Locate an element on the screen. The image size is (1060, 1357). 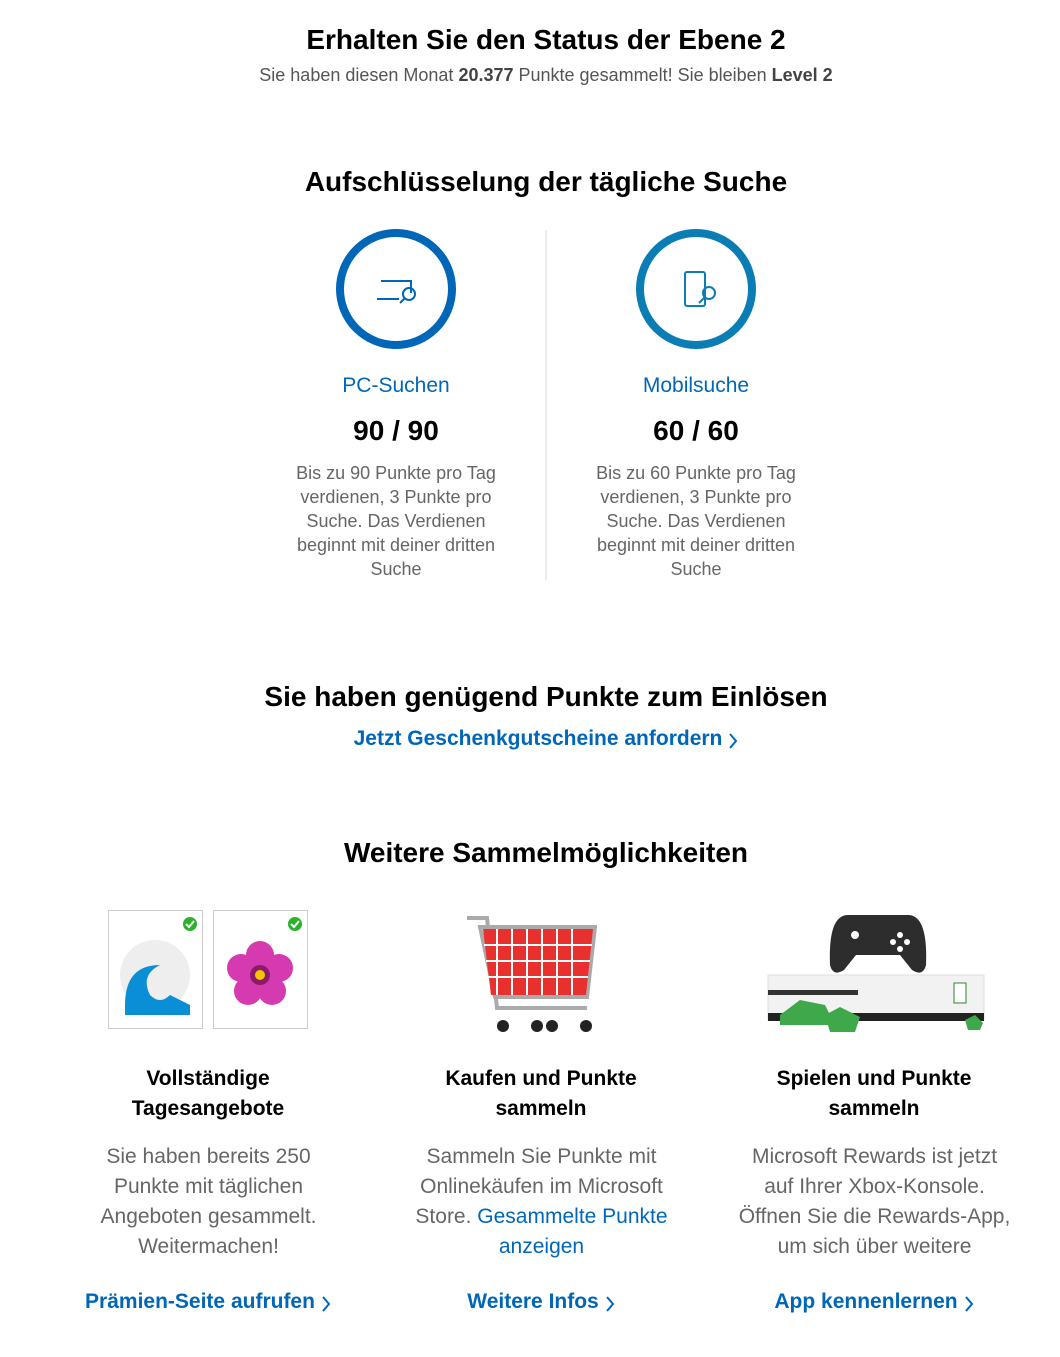
item-link-wrap: Weitere Infos is located at coordinates (541, 1302).